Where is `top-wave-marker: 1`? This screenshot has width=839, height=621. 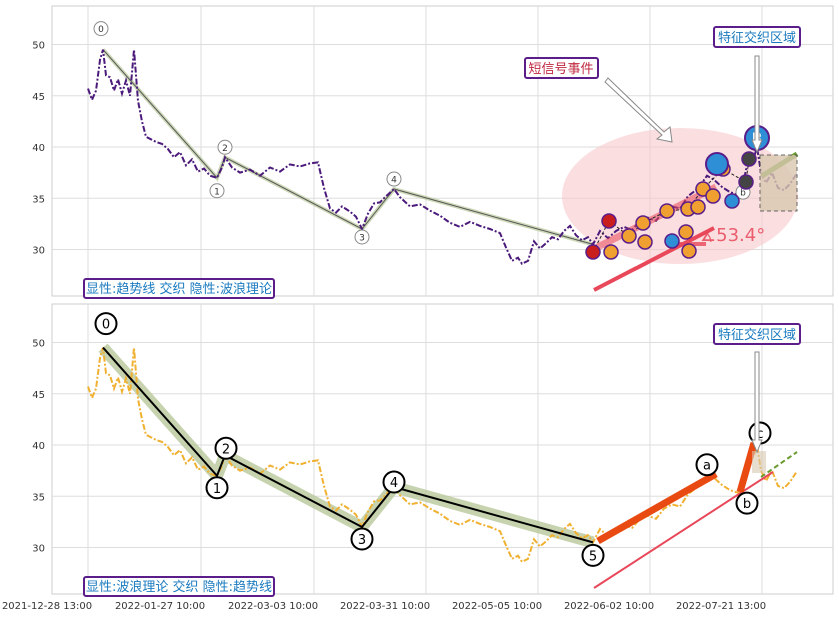
top-wave-marker: 1 is located at coordinates (217, 191).